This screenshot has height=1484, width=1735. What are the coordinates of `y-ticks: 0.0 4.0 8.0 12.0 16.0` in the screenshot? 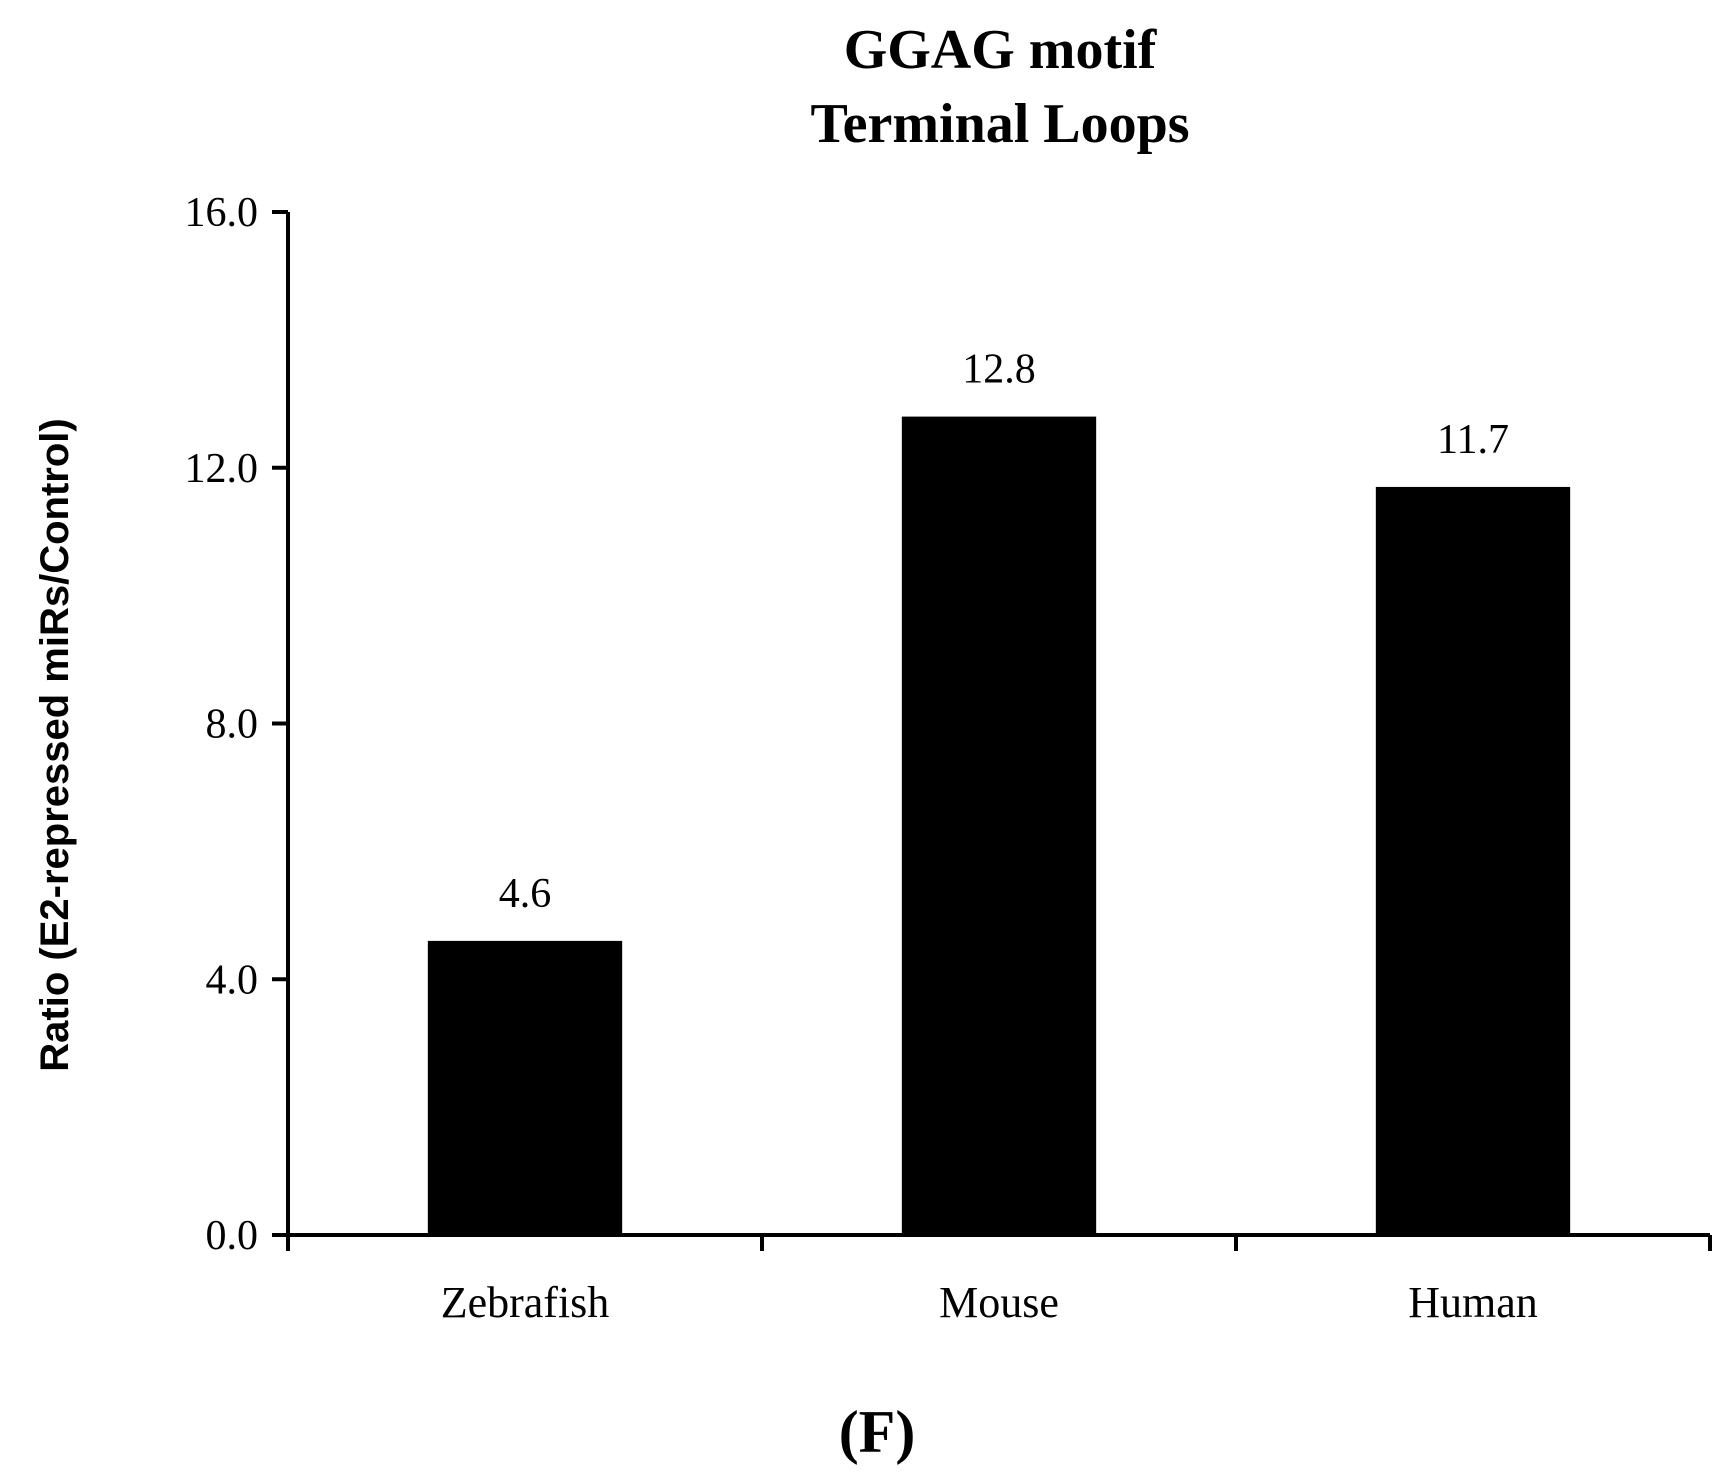 It's located at (236, 724).